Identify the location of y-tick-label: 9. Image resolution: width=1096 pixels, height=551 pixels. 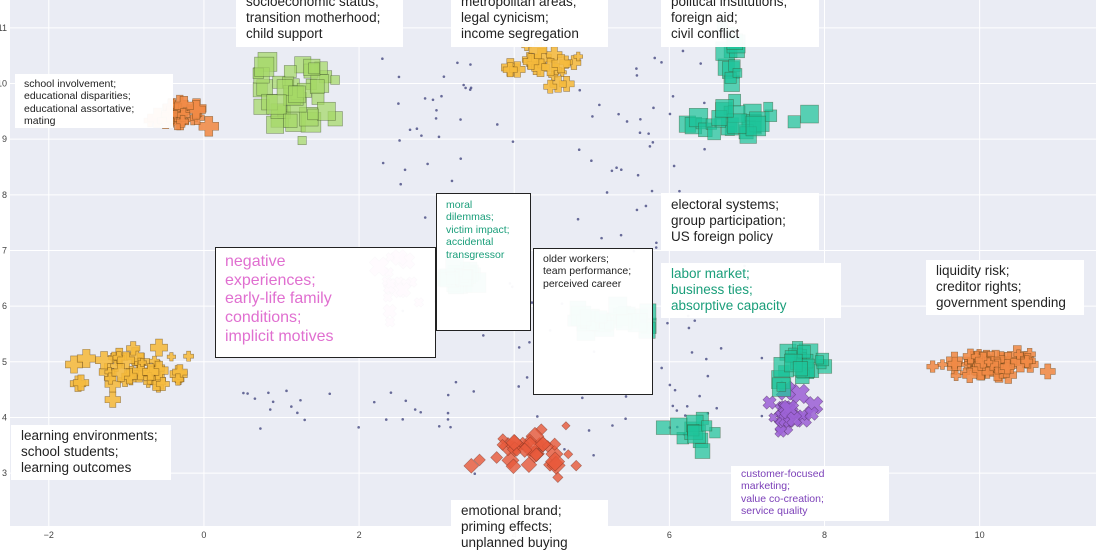
(4, 139).